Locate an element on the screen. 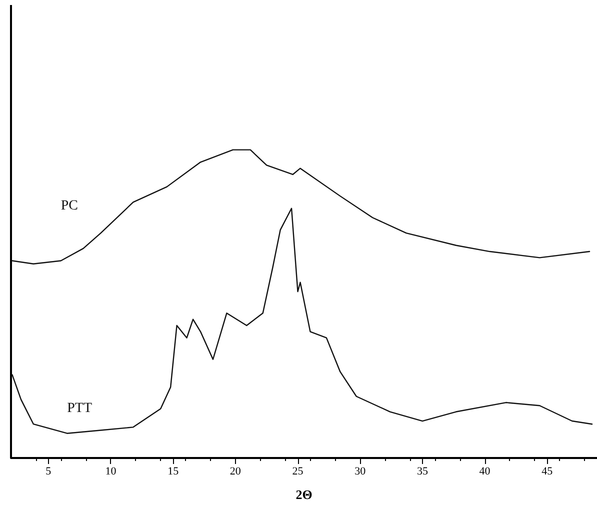 Image resolution: width=597 pixels, height=506 pixels. x-tick-label: 30 is located at coordinates (360, 472).